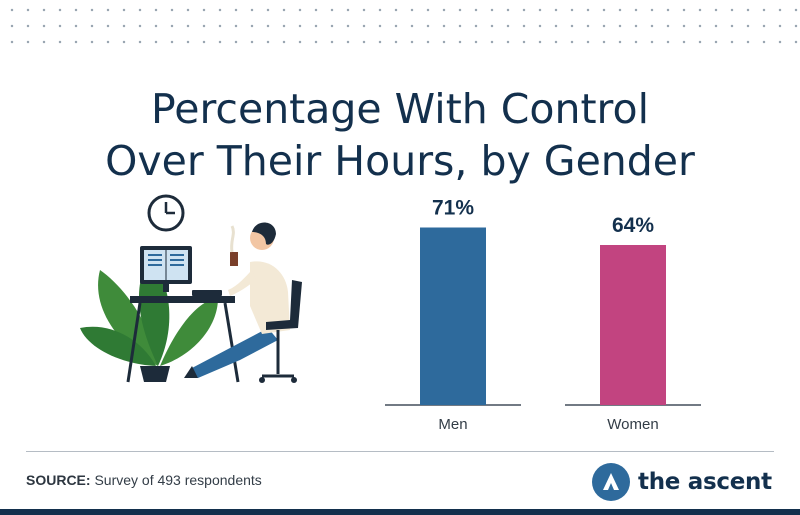 Image resolution: width=800 pixels, height=515 pixels. What do you see at coordinates (166, 213) in the screenshot?
I see `clock-icon` at bounding box center [166, 213].